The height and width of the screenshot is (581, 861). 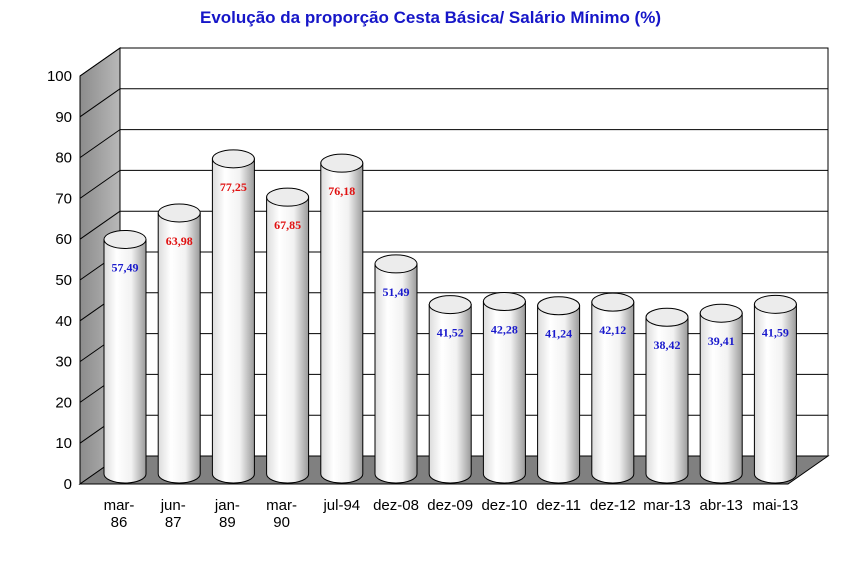 What do you see at coordinates (63, 198) in the screenshot?
I see `y-tick-label: 70` at bounding box center [63, 198].